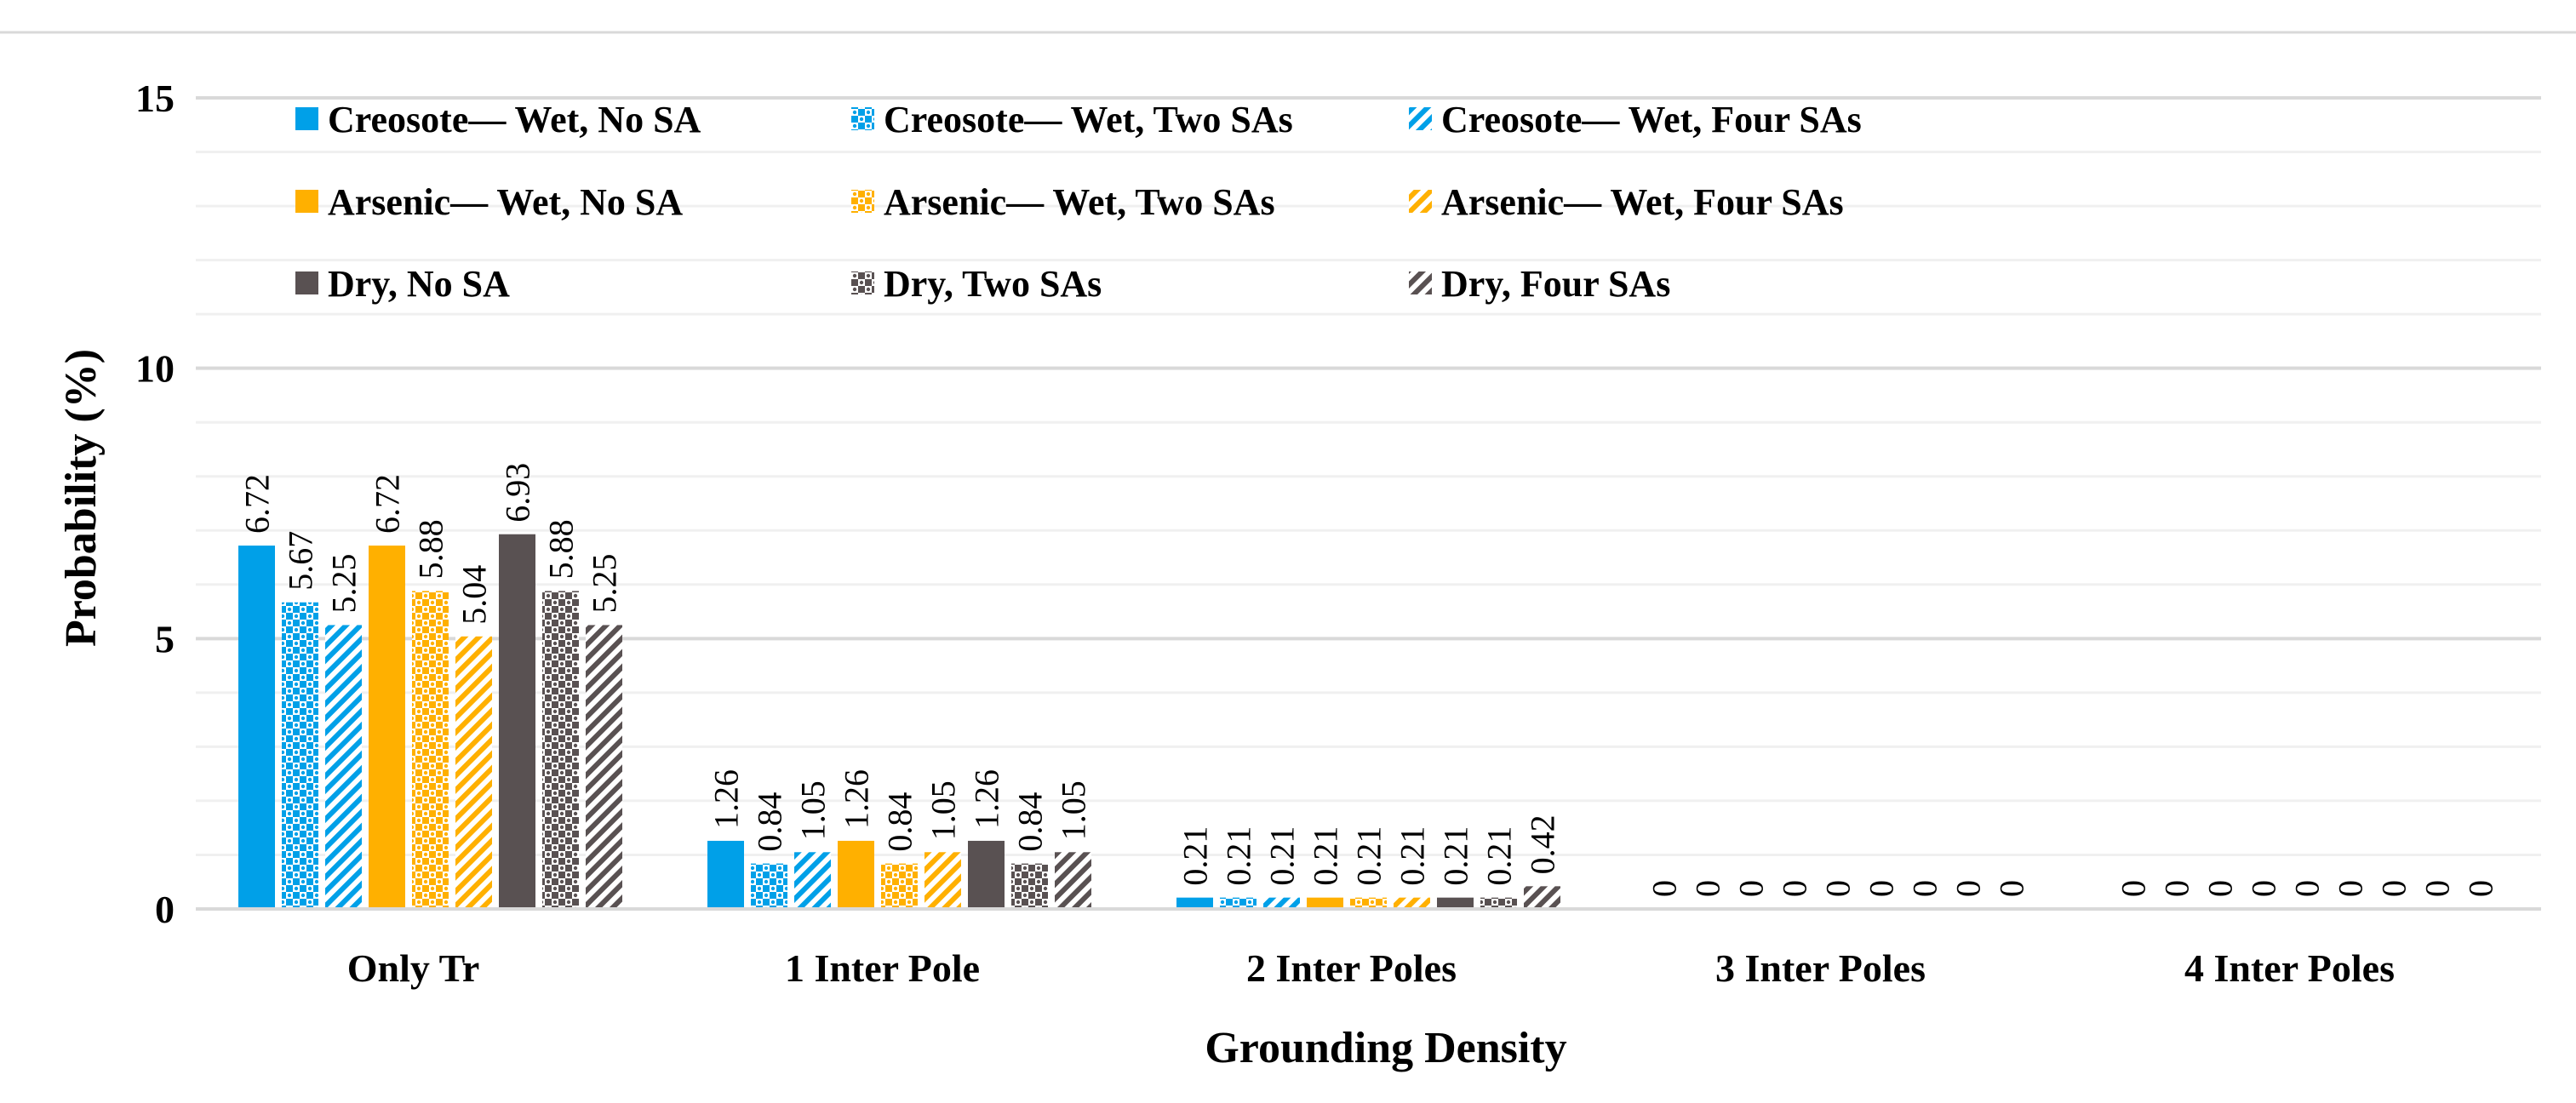 The height and width of the screenshot is (1103, 2576). I want to click on legend-label: Arsenic— Wet, Four SAs, so click(1643, 202).